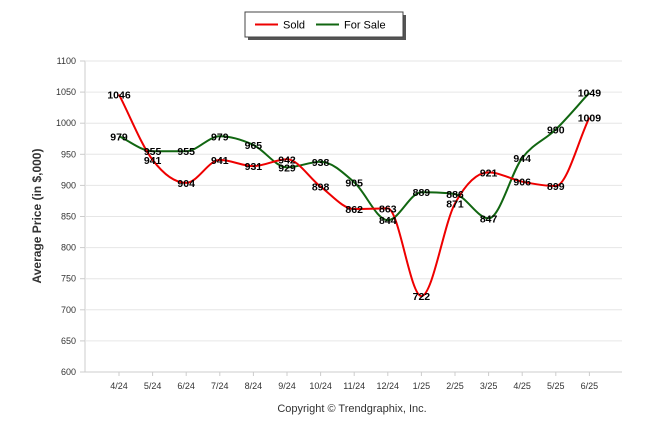  Describe the element at coordinates (186, 184) in the screenshot. I see `data-label-sold: 904` at that location.